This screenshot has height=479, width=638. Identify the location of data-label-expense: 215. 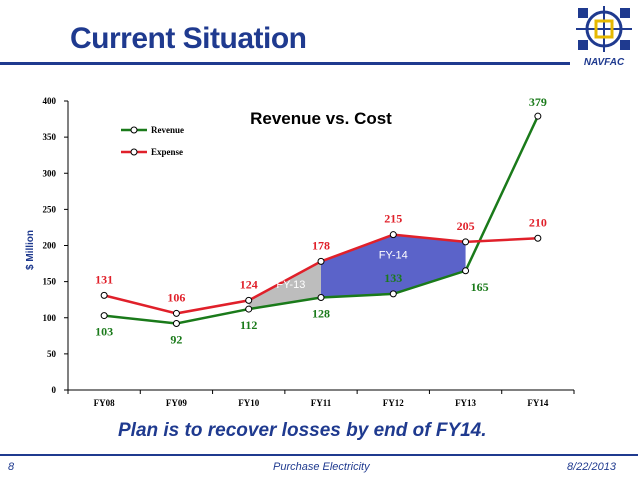
(393, 219).